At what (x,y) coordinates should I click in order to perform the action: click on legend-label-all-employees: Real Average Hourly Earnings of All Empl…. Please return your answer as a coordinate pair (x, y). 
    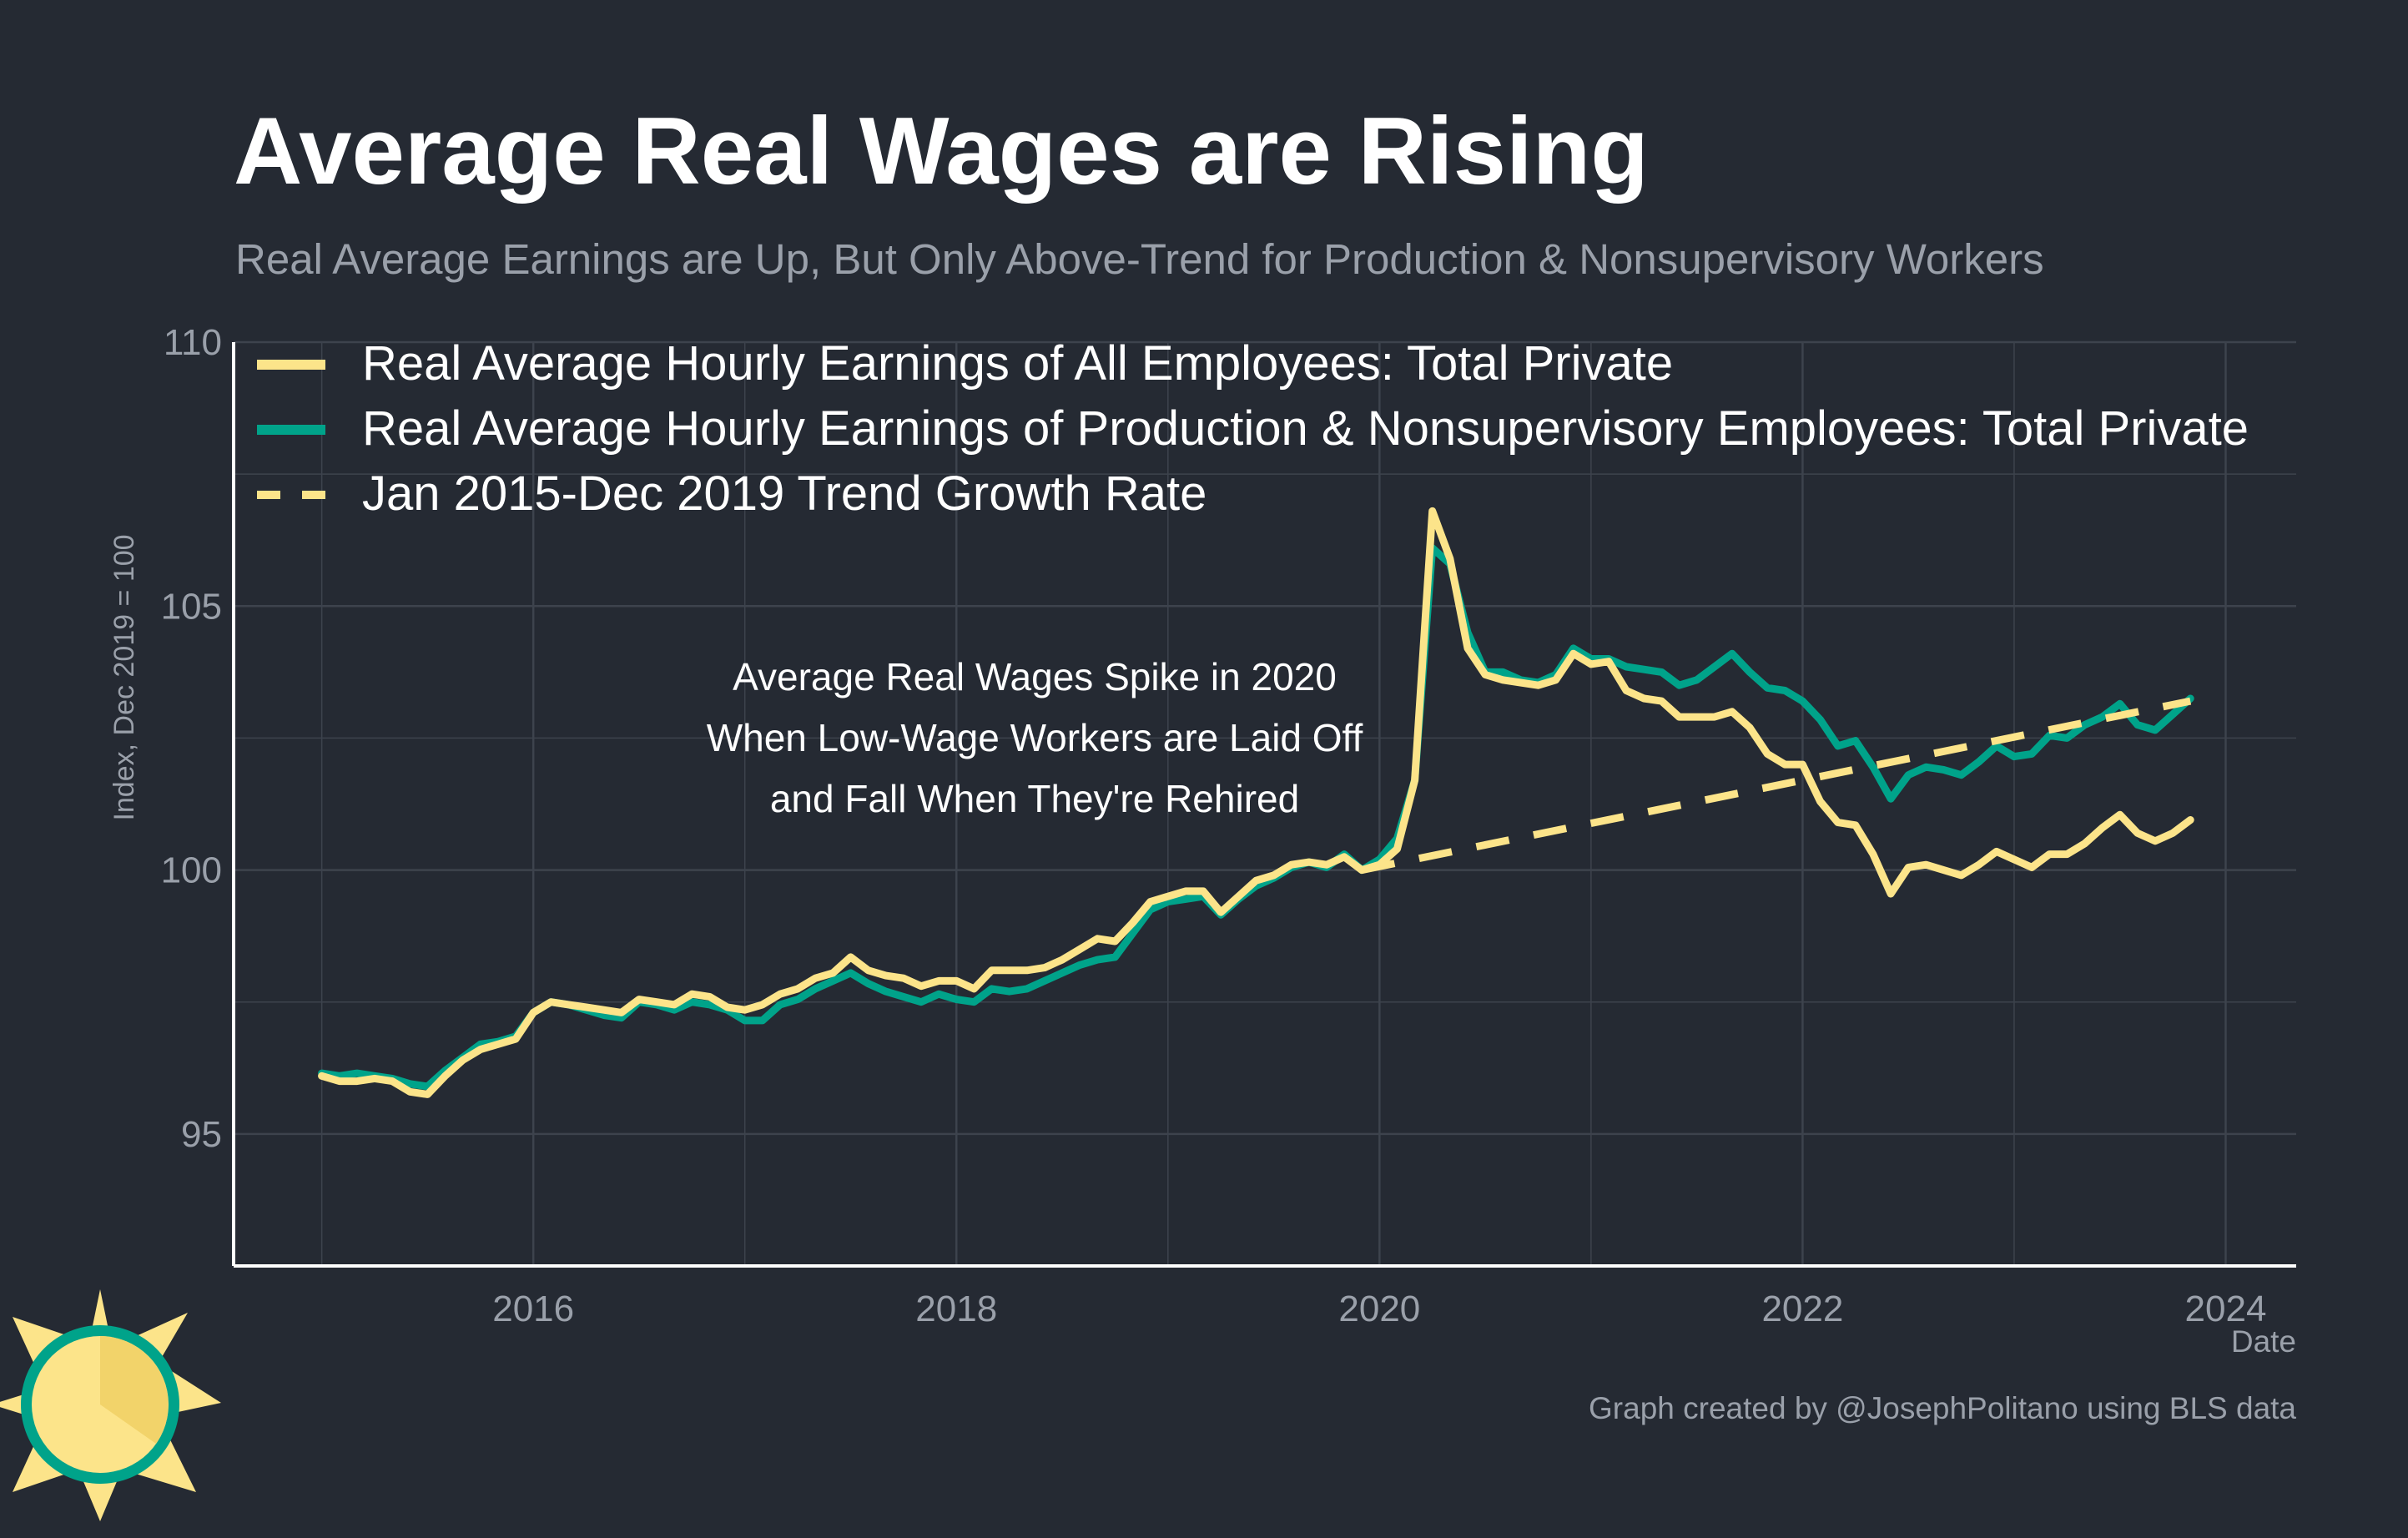
    Looking at the image, I should click on (1017, 363).